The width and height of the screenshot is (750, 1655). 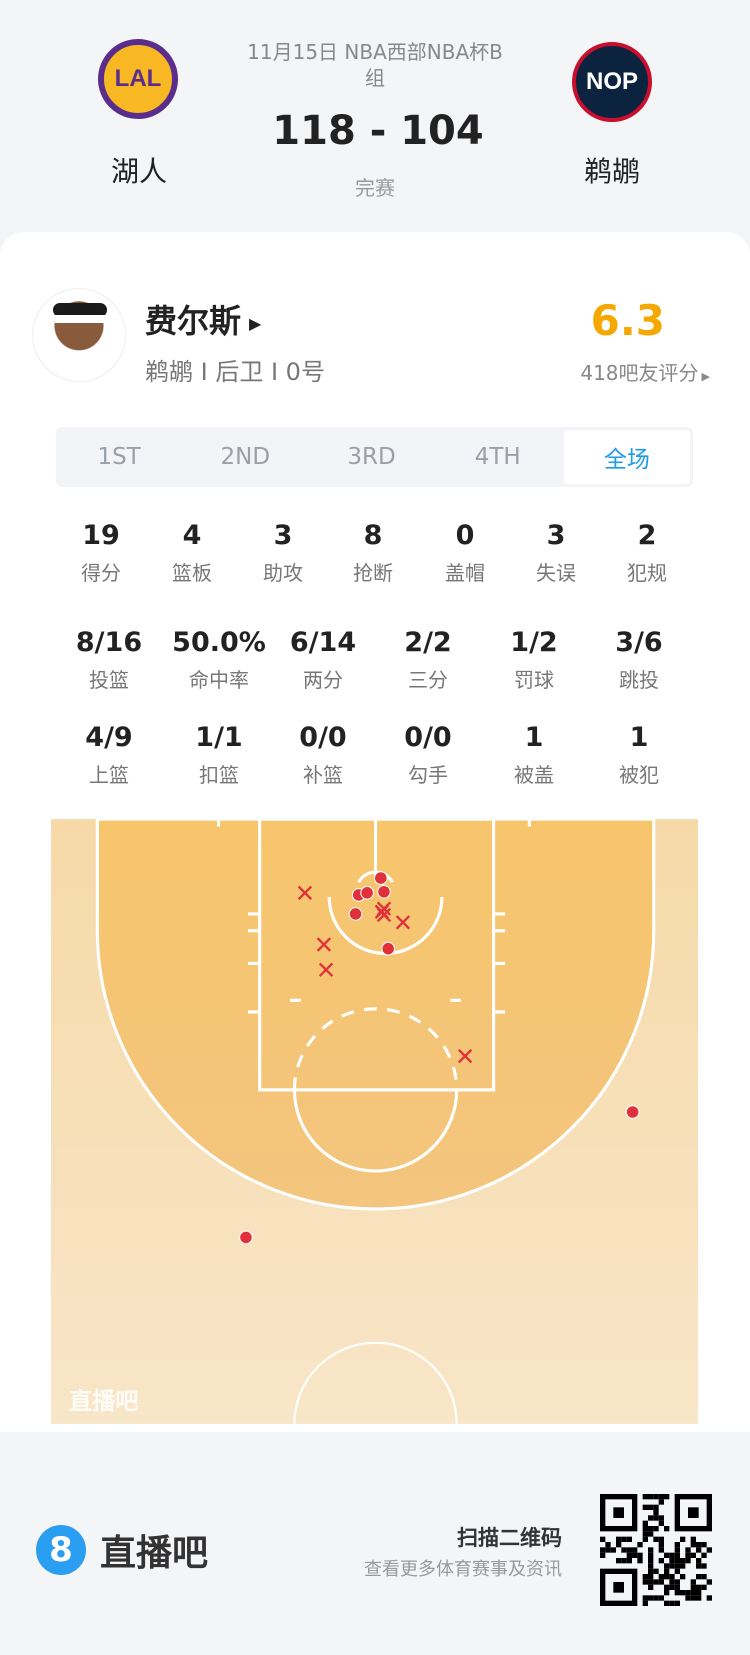 What do you see at coordinates (322, 755) in the screenshot?
I see `stat-item: 0/0 补篮` at bounding box center [322, 755].